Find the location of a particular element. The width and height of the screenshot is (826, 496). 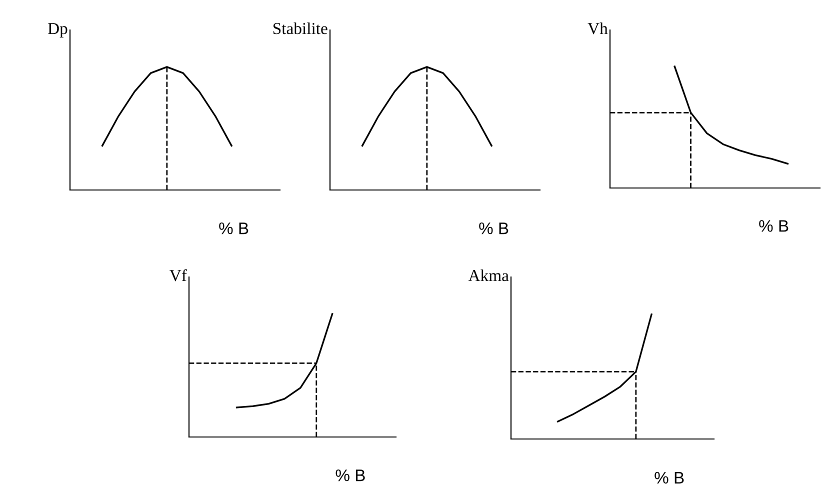

y-axis-title: Akma is located at coordinates (488, 275).